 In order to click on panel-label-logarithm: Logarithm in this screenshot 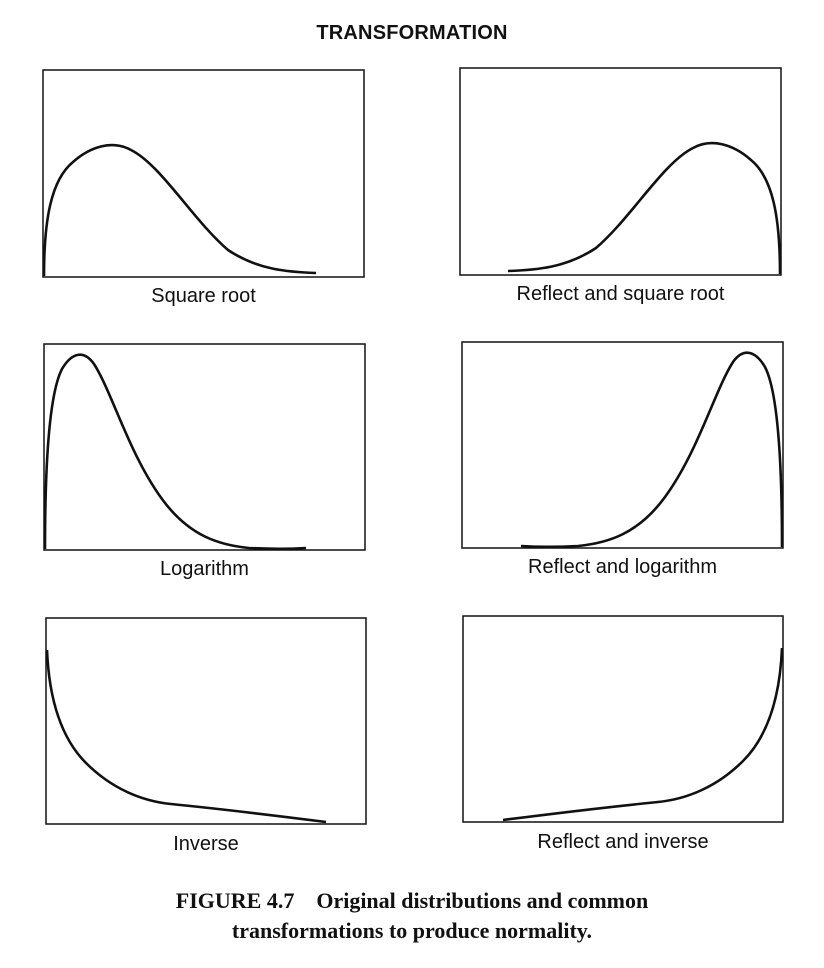, I will do `click(204, 569)`.